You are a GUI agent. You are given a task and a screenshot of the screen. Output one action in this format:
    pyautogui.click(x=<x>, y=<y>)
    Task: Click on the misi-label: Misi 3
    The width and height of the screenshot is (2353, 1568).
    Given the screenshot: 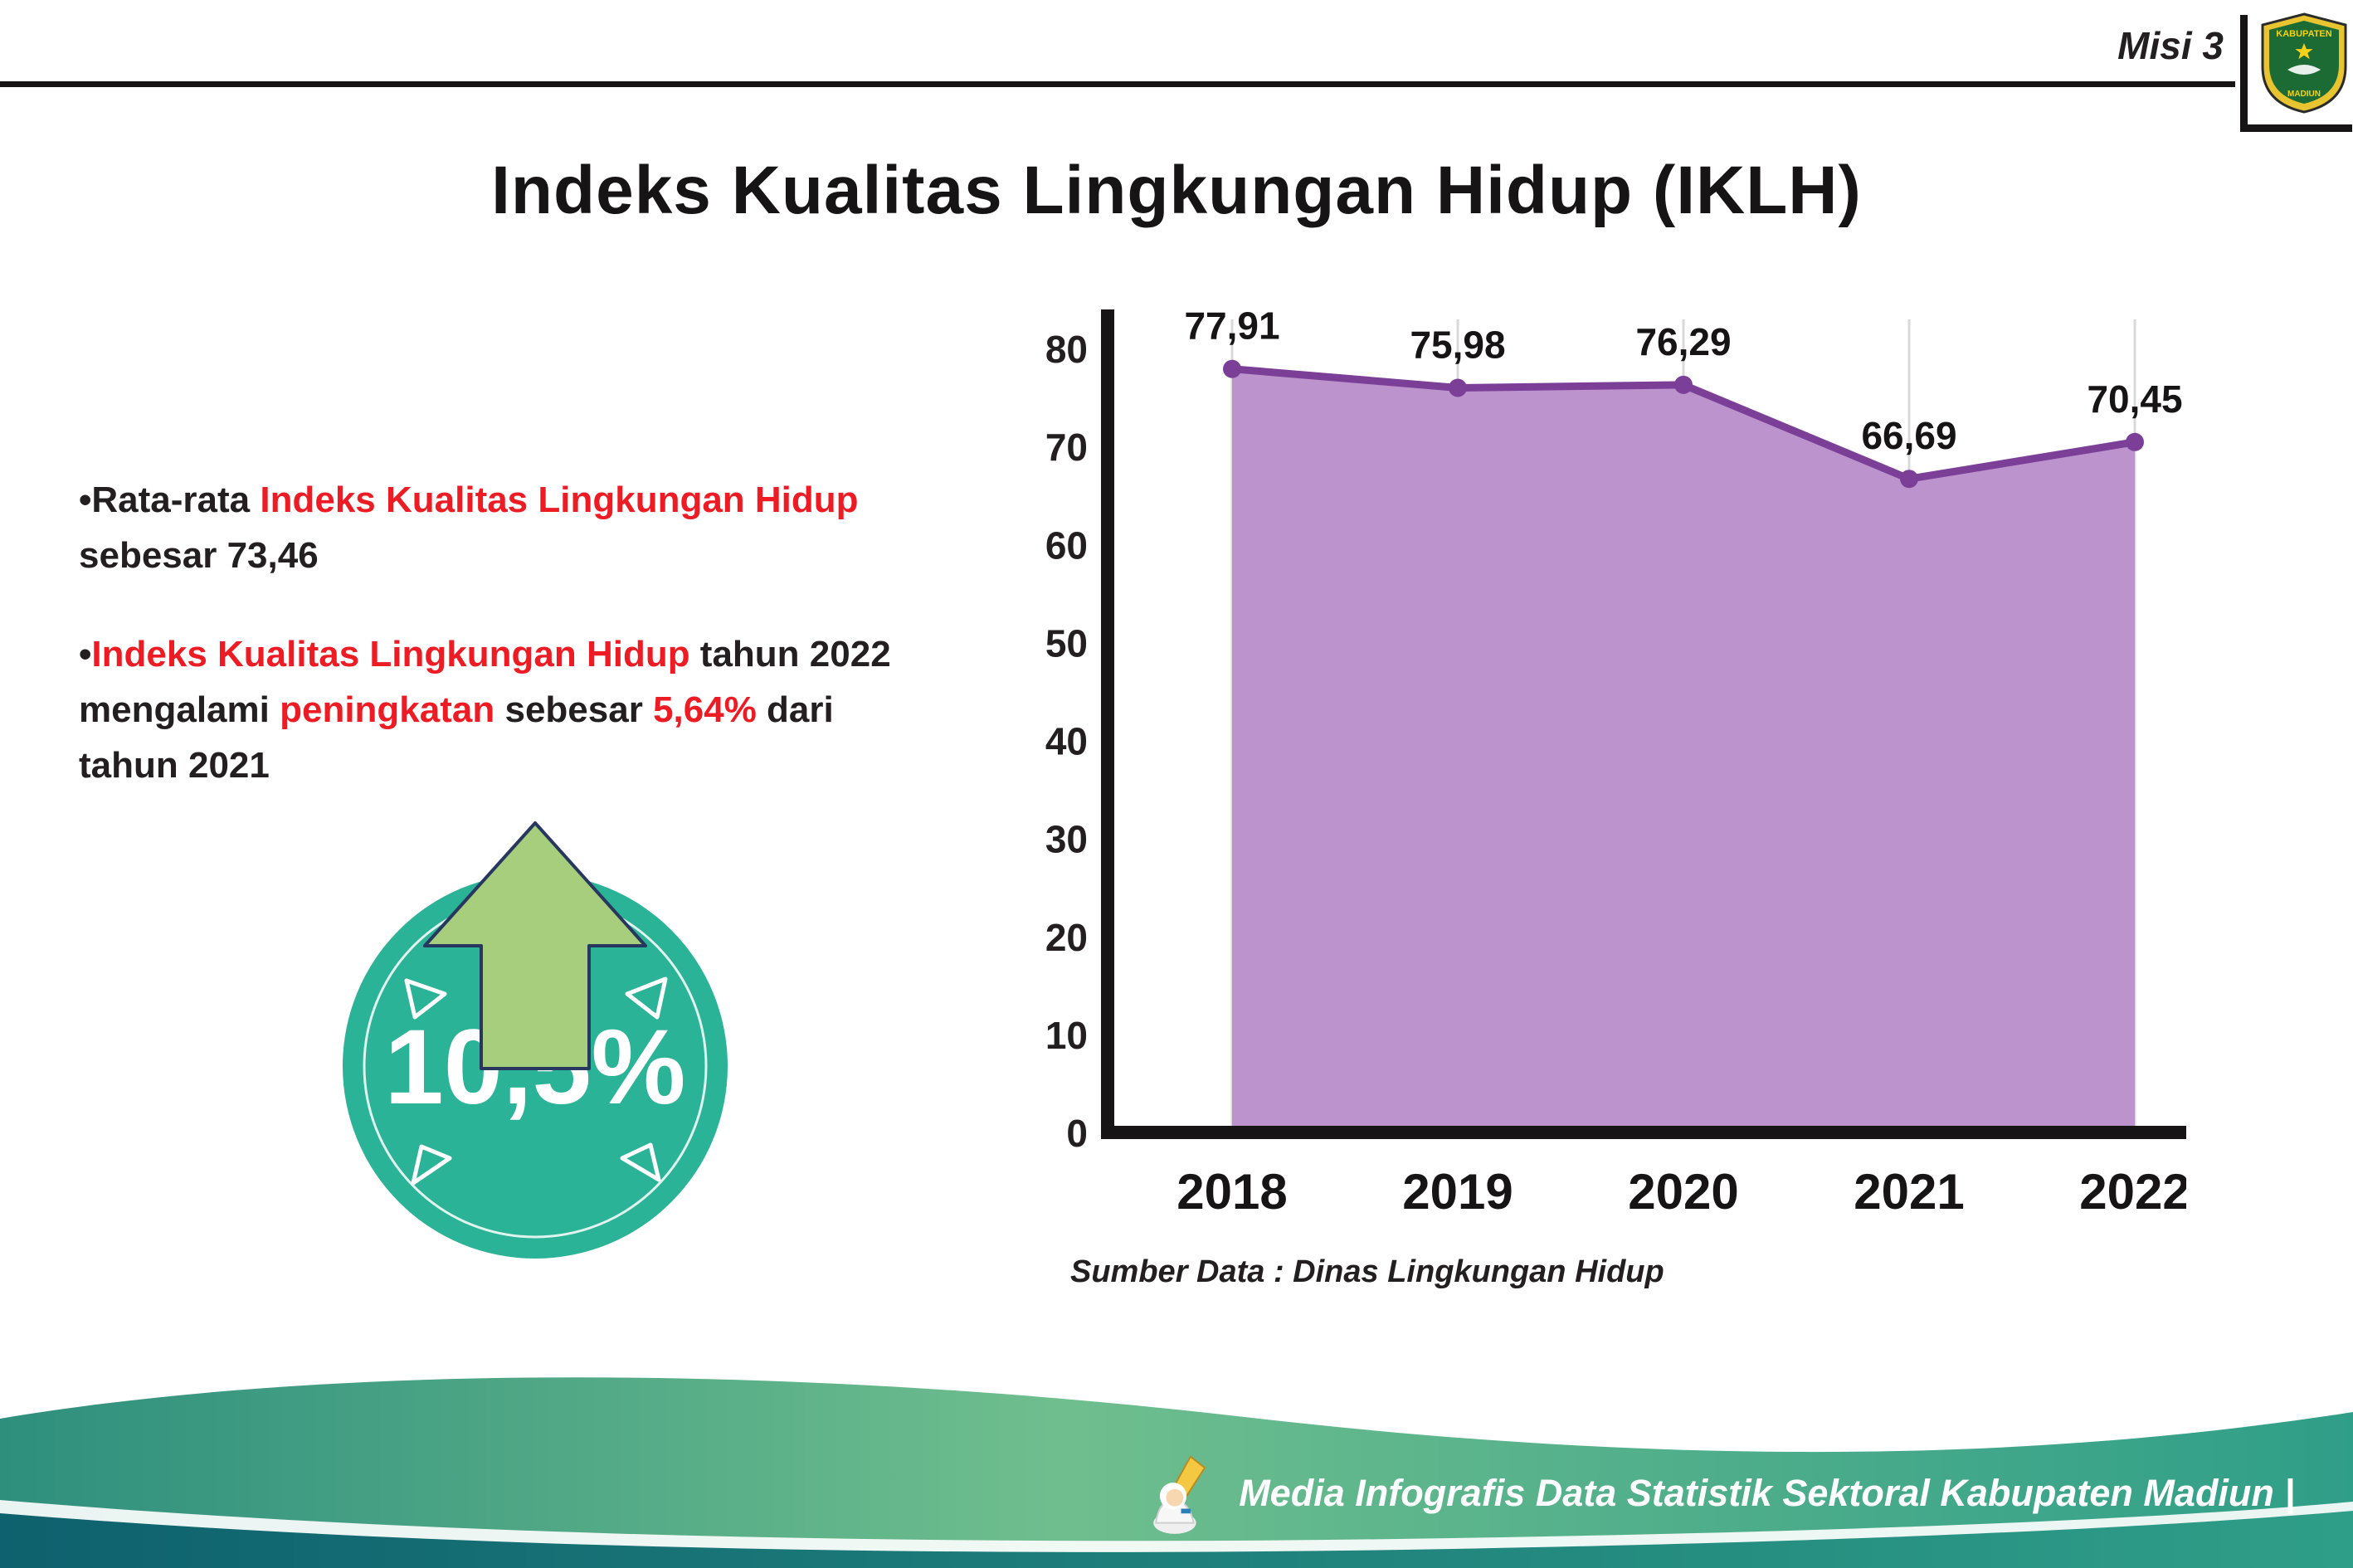 What is the action you would take?
    pyautogui.click(x=2170, y=45)
    